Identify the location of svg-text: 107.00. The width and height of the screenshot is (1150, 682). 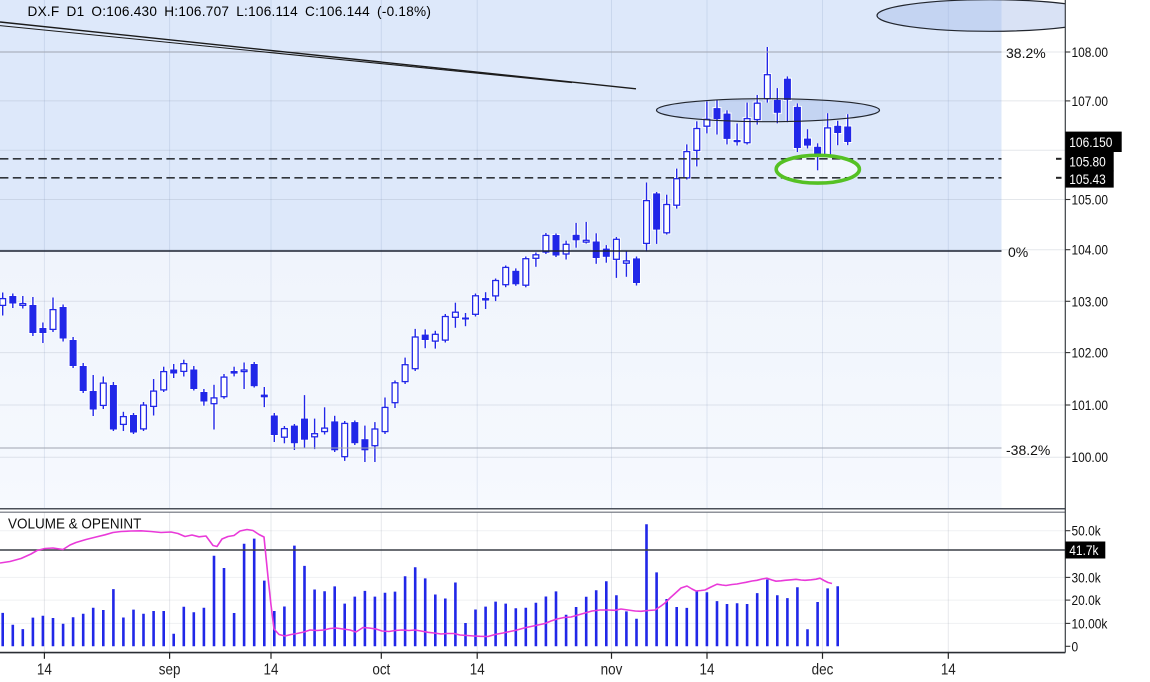
(1090, 101).